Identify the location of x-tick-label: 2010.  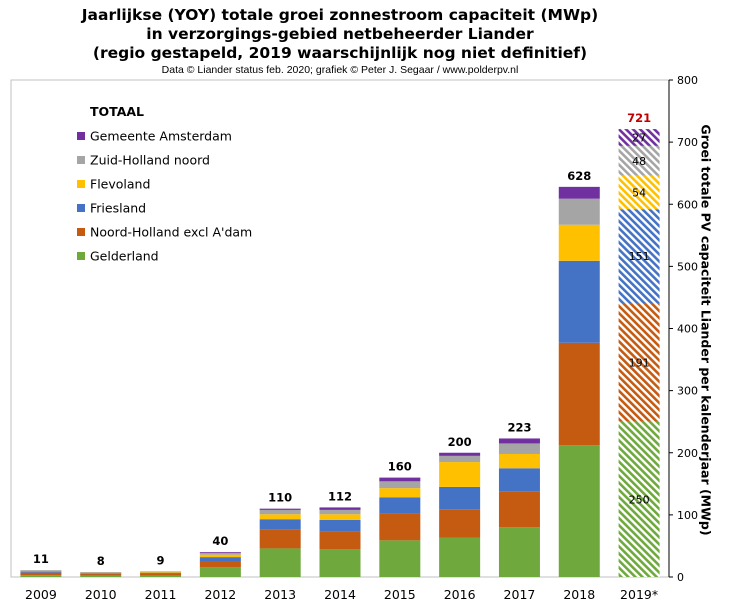
(101, 594).